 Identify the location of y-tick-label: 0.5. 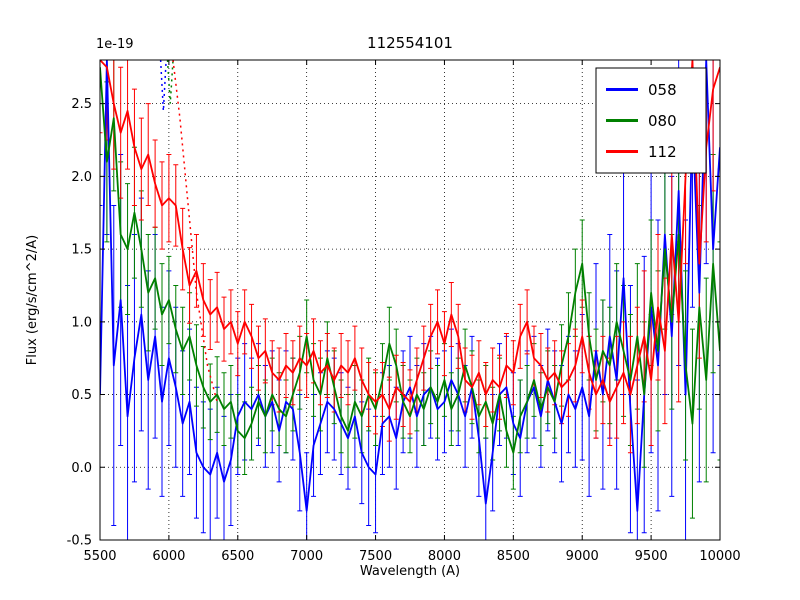
(81, 395).